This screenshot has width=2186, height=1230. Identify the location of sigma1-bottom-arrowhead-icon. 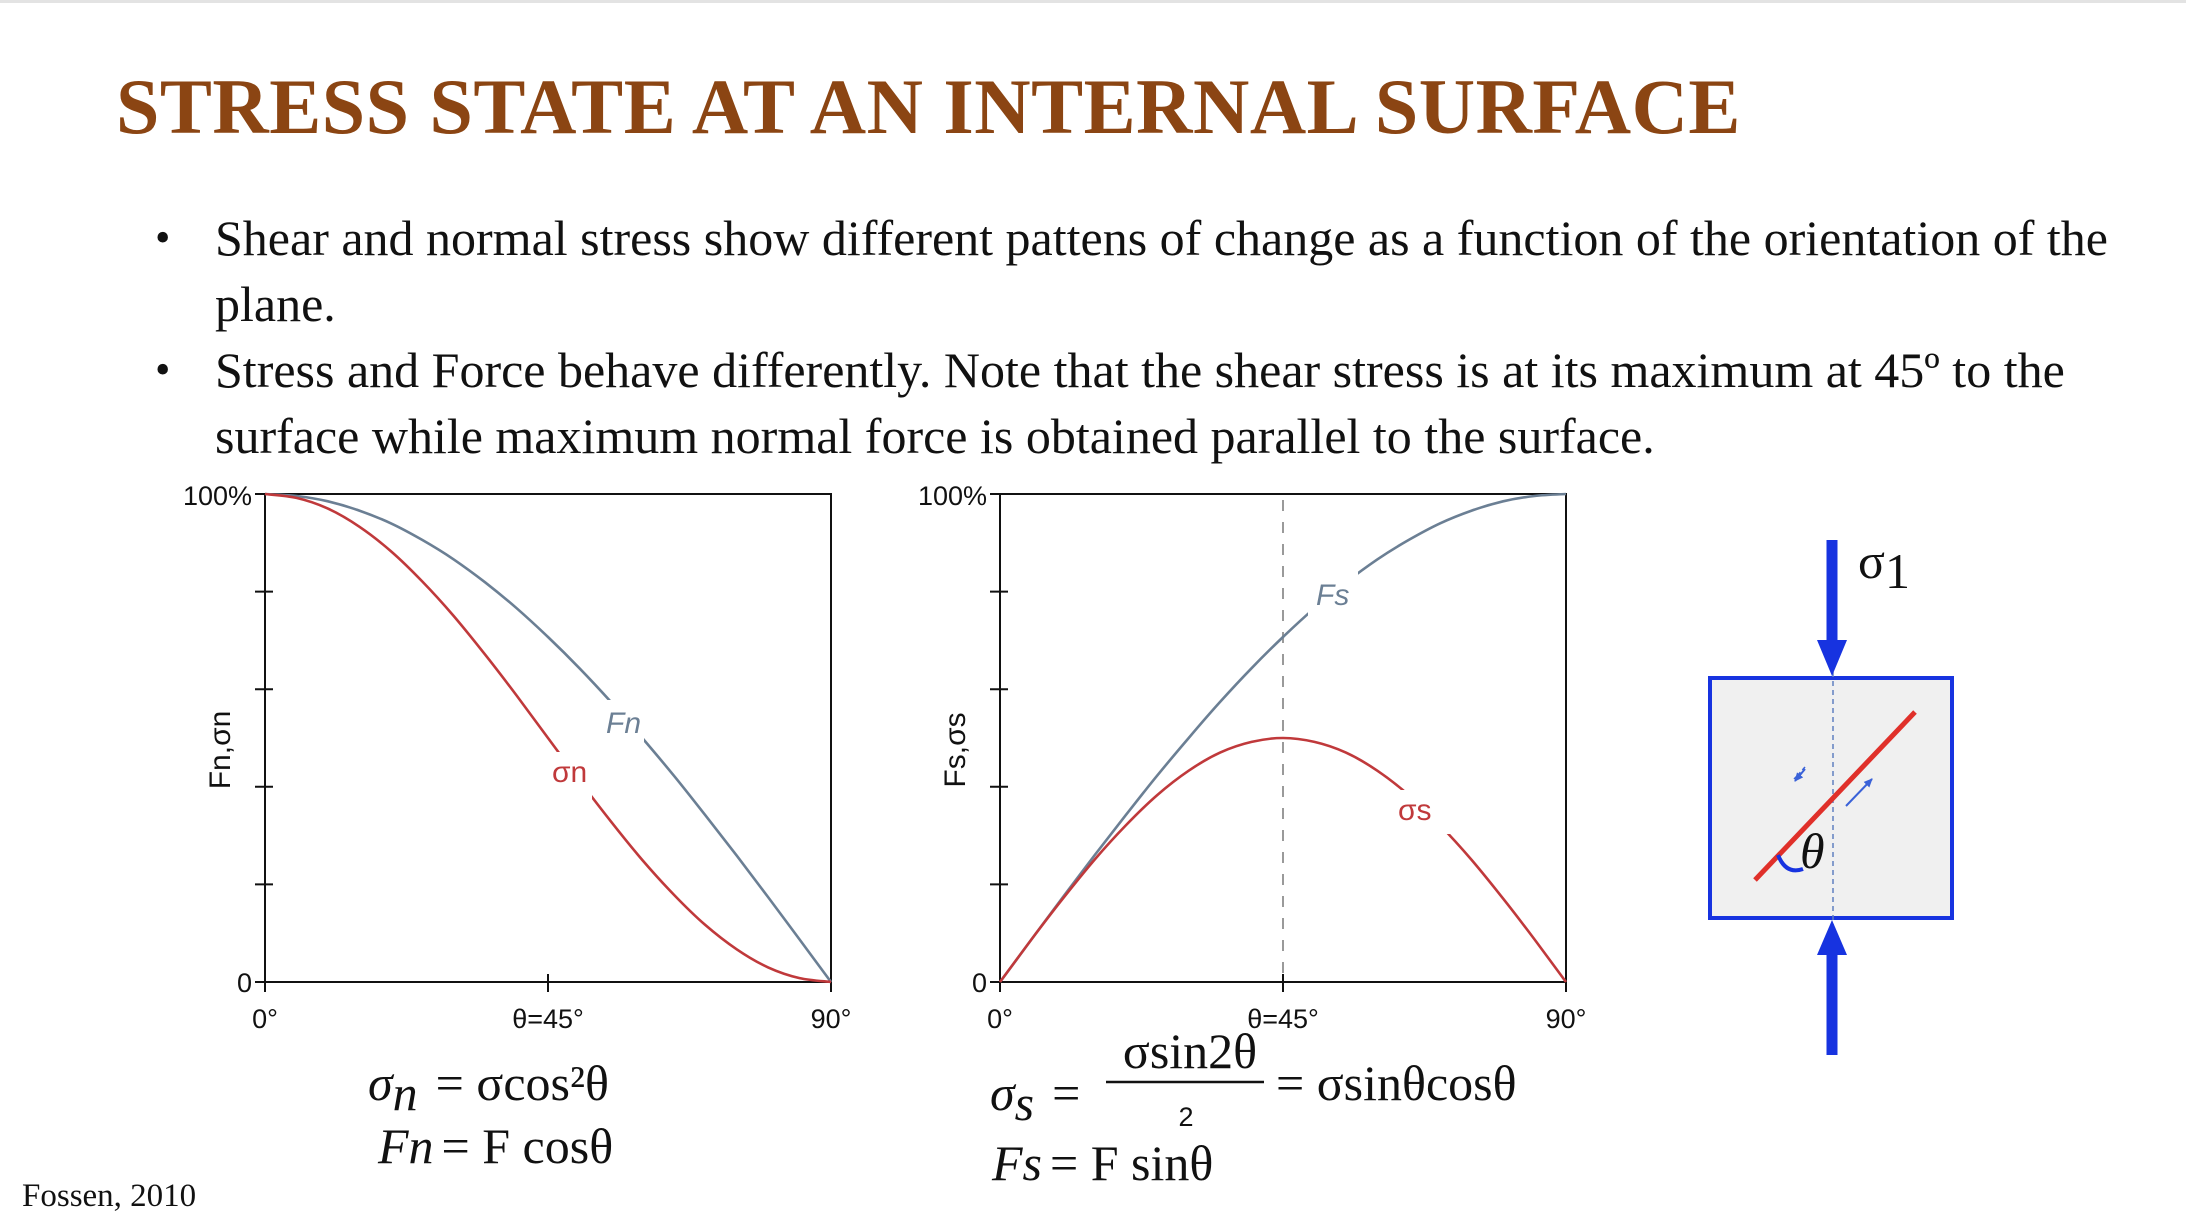
(1832, 937).